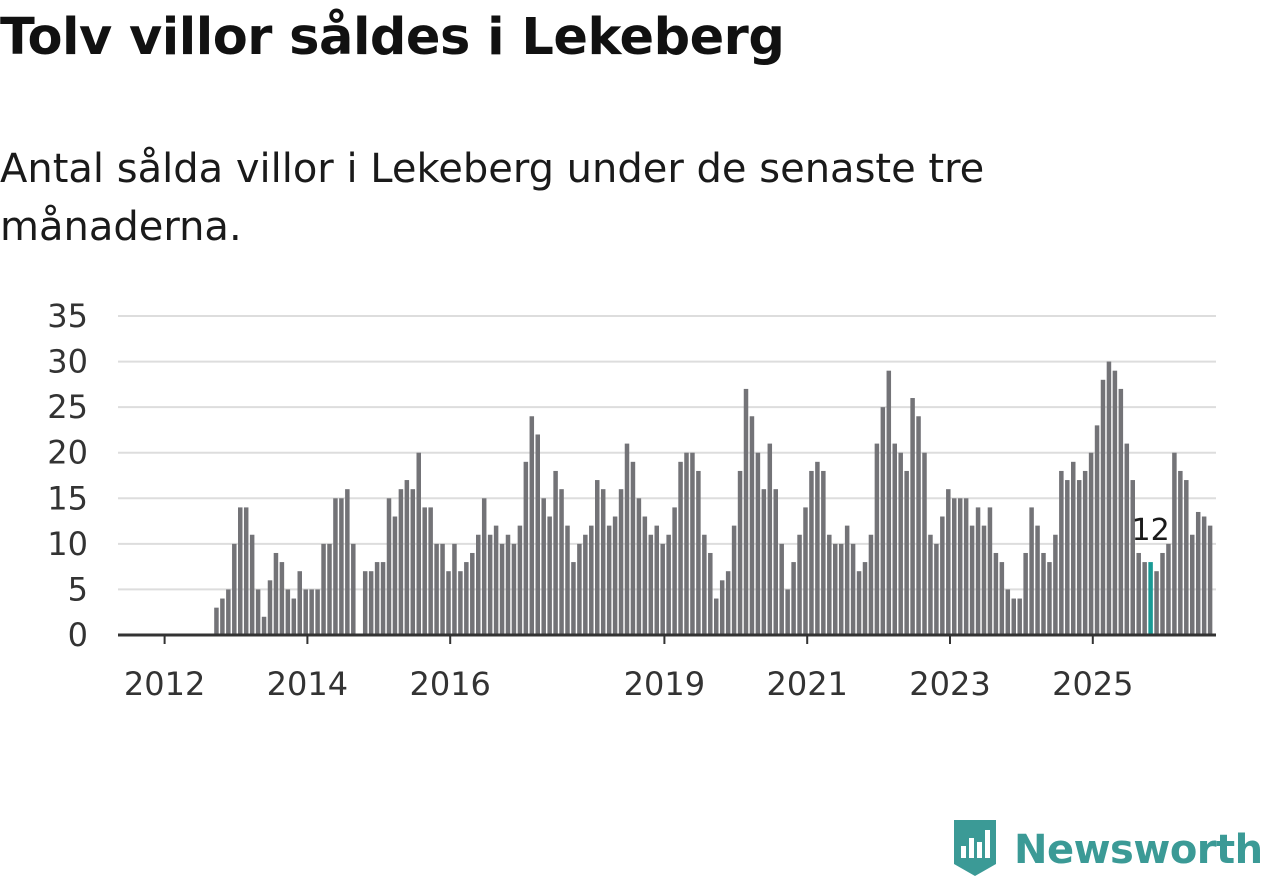 The width and height of the screenshot is (1262, 882). I want to click on x-tick-label: 2014, so click(307, 684).